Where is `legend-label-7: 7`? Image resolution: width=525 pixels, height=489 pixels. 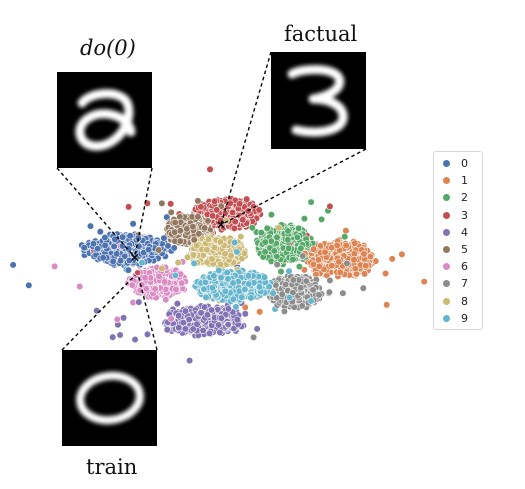 legend-label-7: 7 is located at coordinates (464, 284).